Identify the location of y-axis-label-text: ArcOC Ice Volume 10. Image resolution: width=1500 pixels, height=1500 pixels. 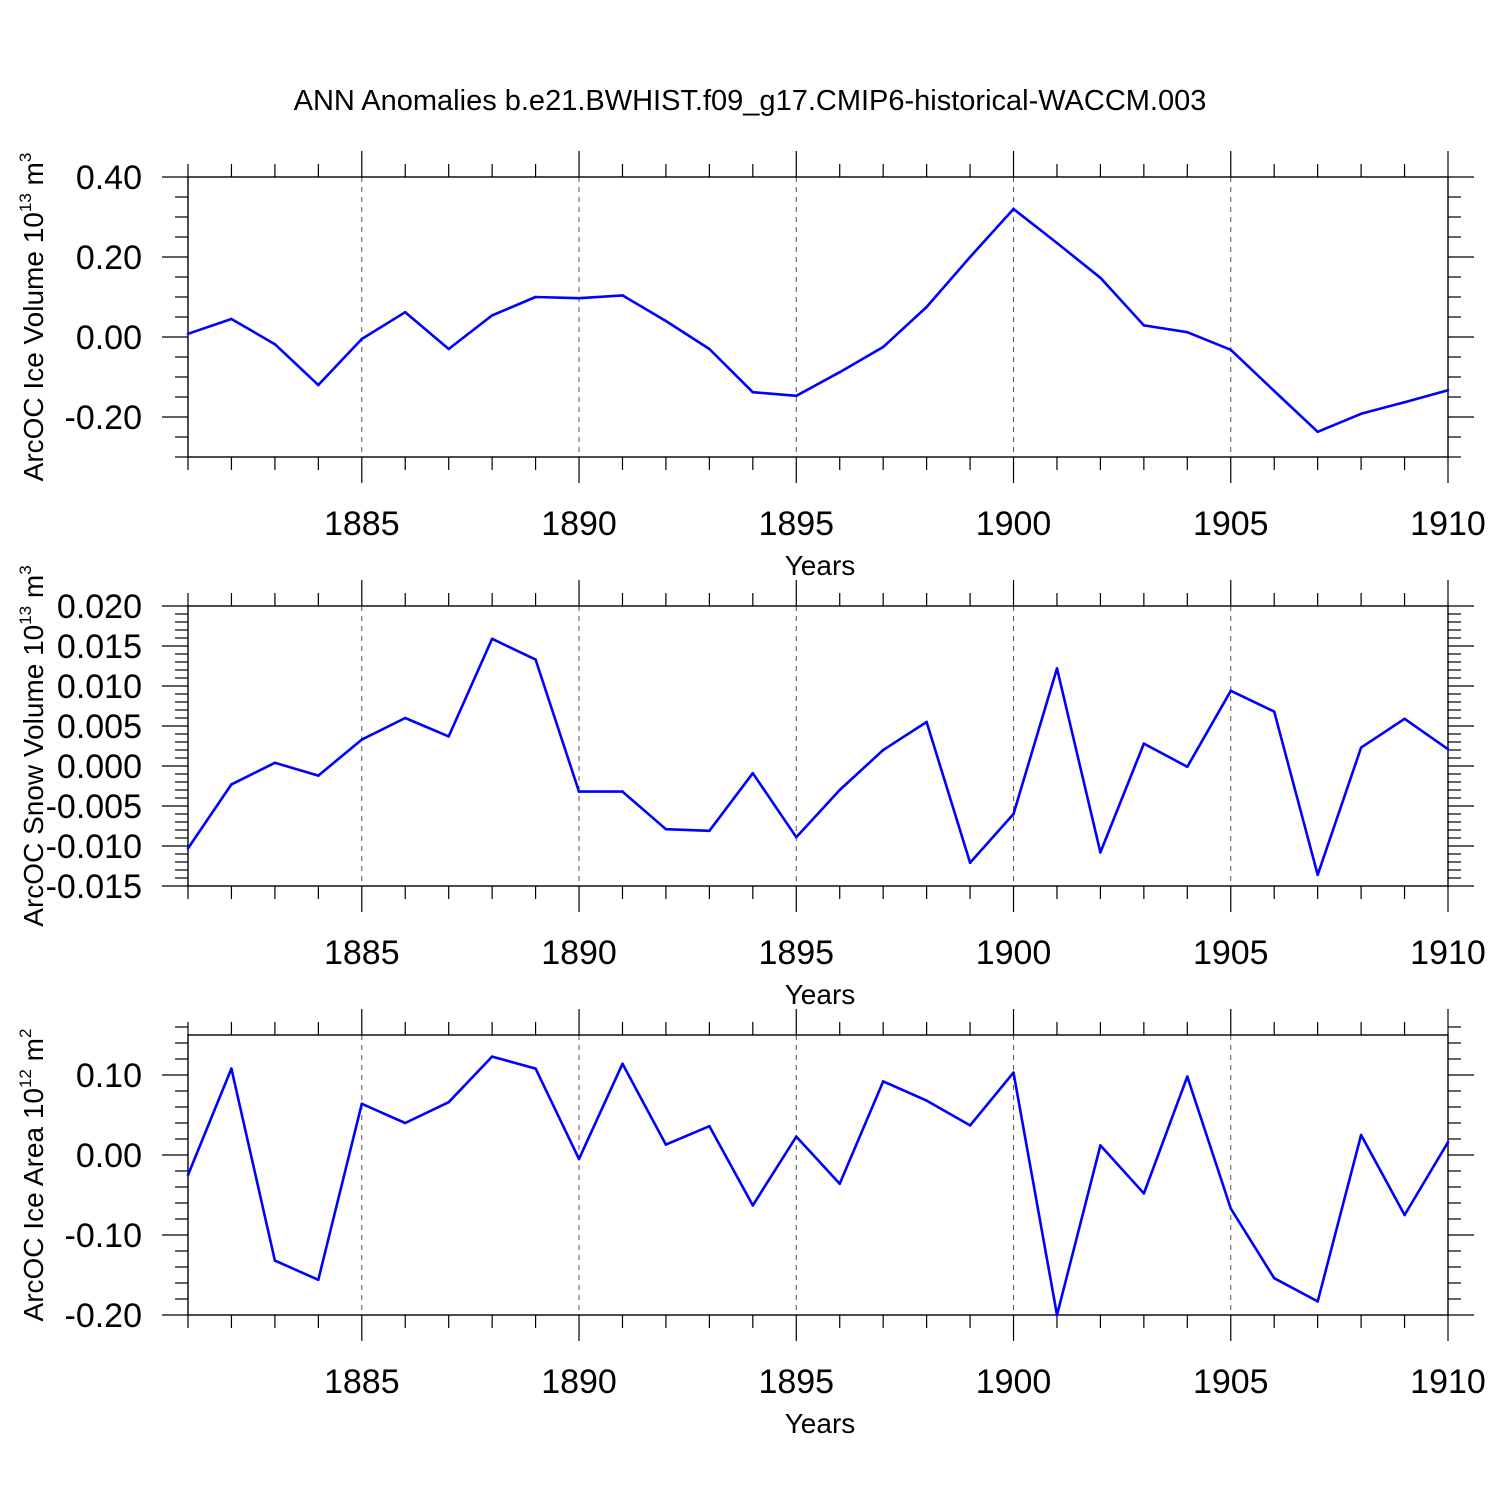
(33, 346).